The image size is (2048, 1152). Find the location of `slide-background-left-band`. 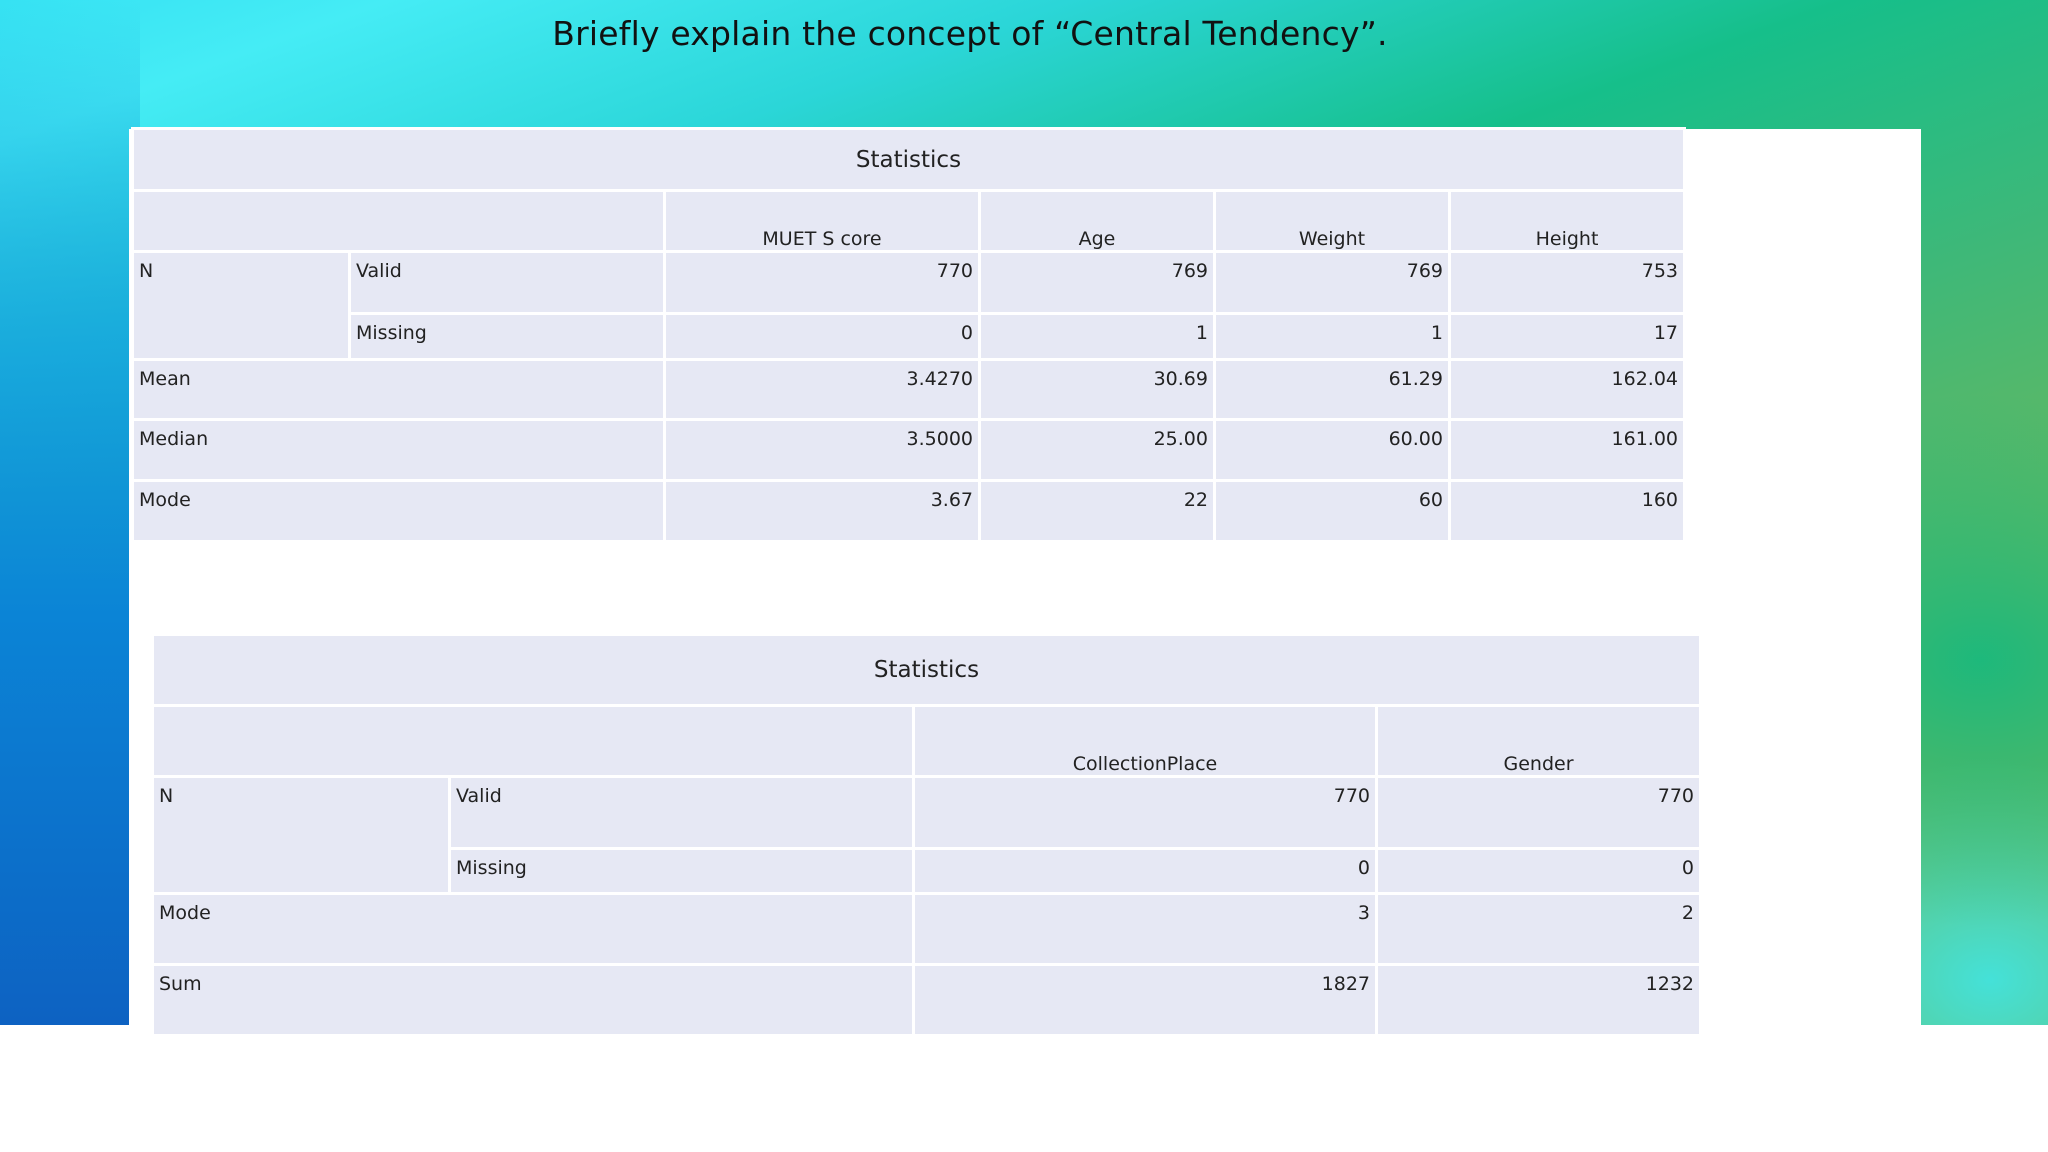

slide-background-left-band is located at coordinates (70, 512).